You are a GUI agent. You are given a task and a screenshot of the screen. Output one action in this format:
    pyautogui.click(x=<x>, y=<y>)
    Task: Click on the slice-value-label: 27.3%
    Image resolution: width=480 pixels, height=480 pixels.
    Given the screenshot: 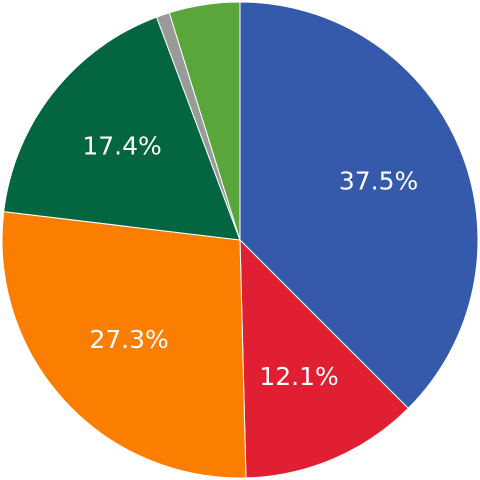 What is the action you would take?
    pyautogui.click(x=128, y=339)
    